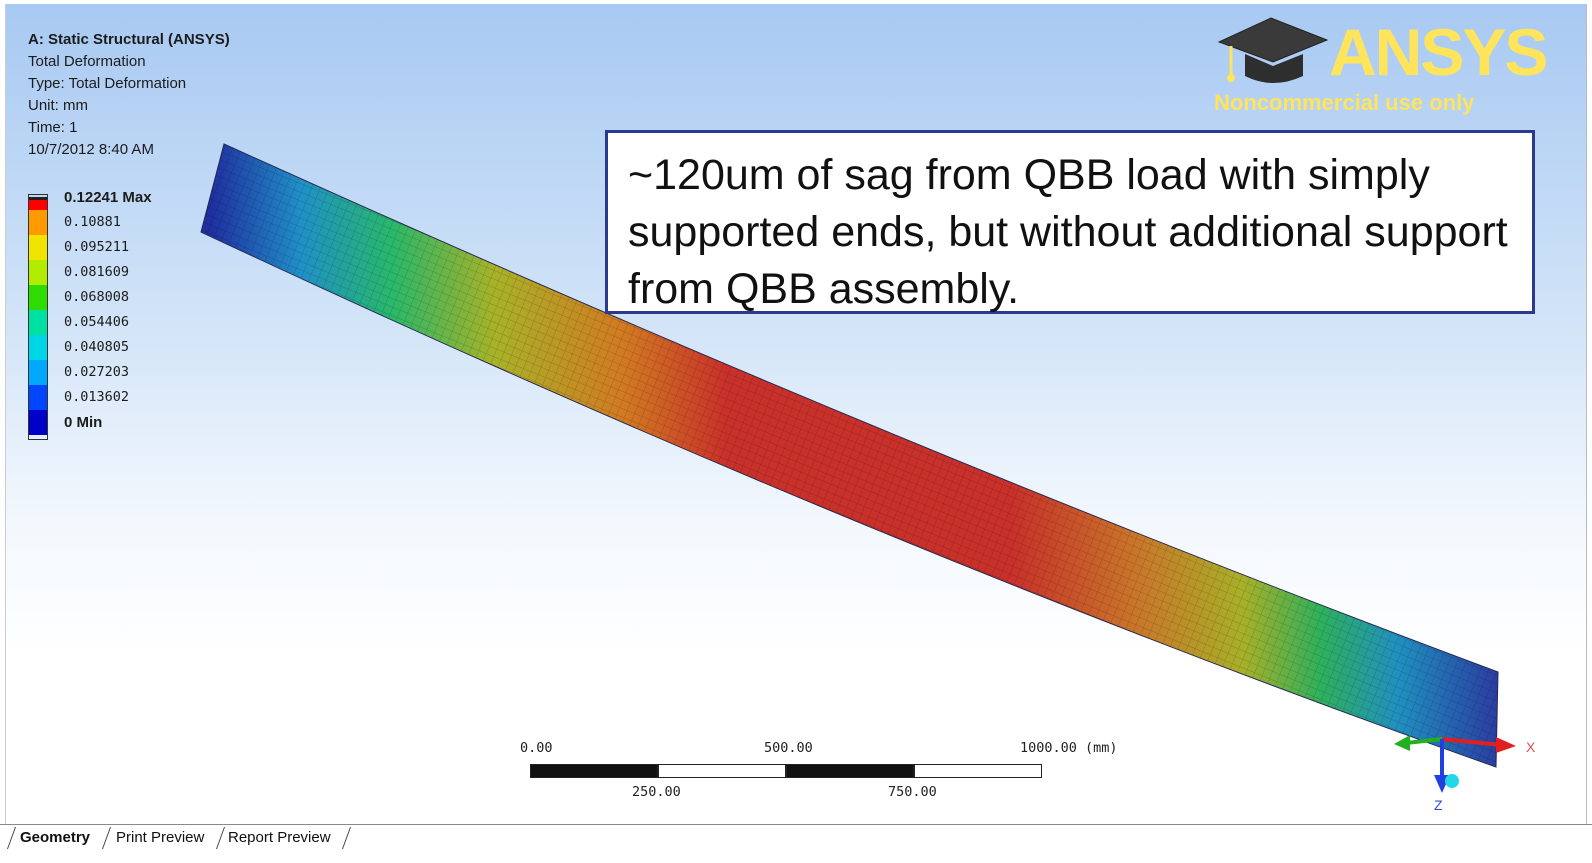 The height and width of the screenshot is (863, 1592). I want to click on tab-report-preview: Report Preview, so click(279, 837).